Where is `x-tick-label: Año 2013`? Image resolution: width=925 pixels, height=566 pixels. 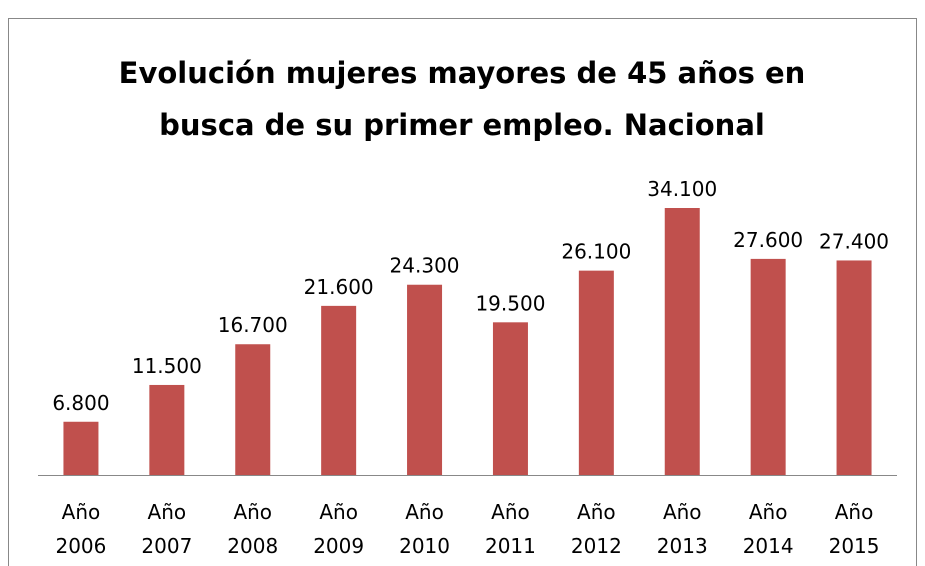
x-tick-label: Año 2013 is located at coordinates (682, 529).